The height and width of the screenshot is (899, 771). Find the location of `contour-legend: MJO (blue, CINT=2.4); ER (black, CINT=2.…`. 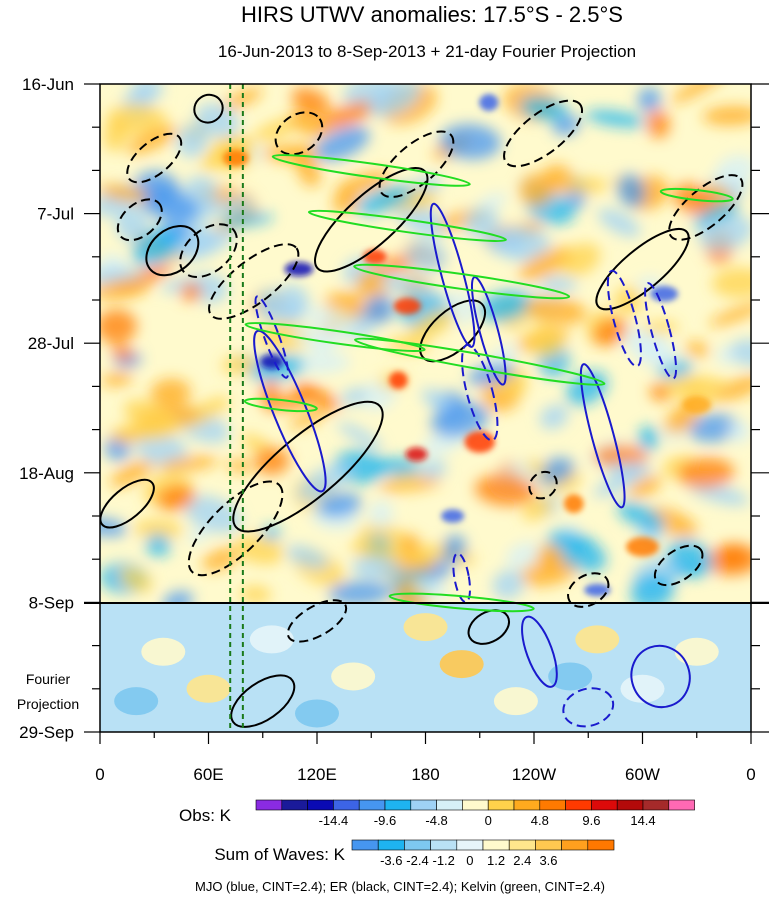

contour-legend: MJO (blue, CINT=2.4); ER (black, CINT=2.… is located at coordinates (400, 886).